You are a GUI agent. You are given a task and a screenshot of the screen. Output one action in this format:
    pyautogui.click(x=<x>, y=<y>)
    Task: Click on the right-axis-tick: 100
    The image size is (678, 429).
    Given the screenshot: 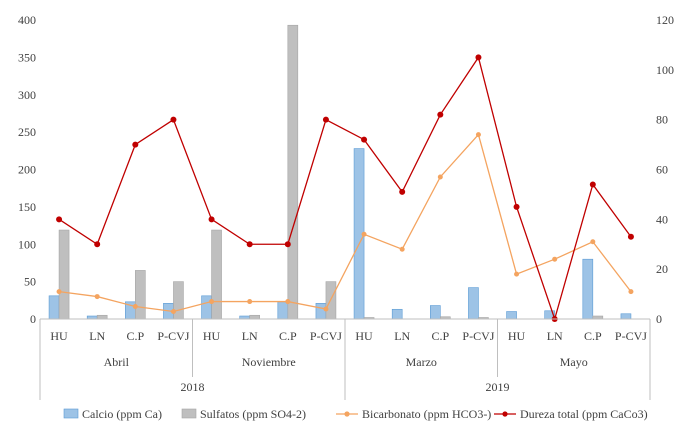 What is the action you would take?
    pyautogui.click(x=665, y=70)
    